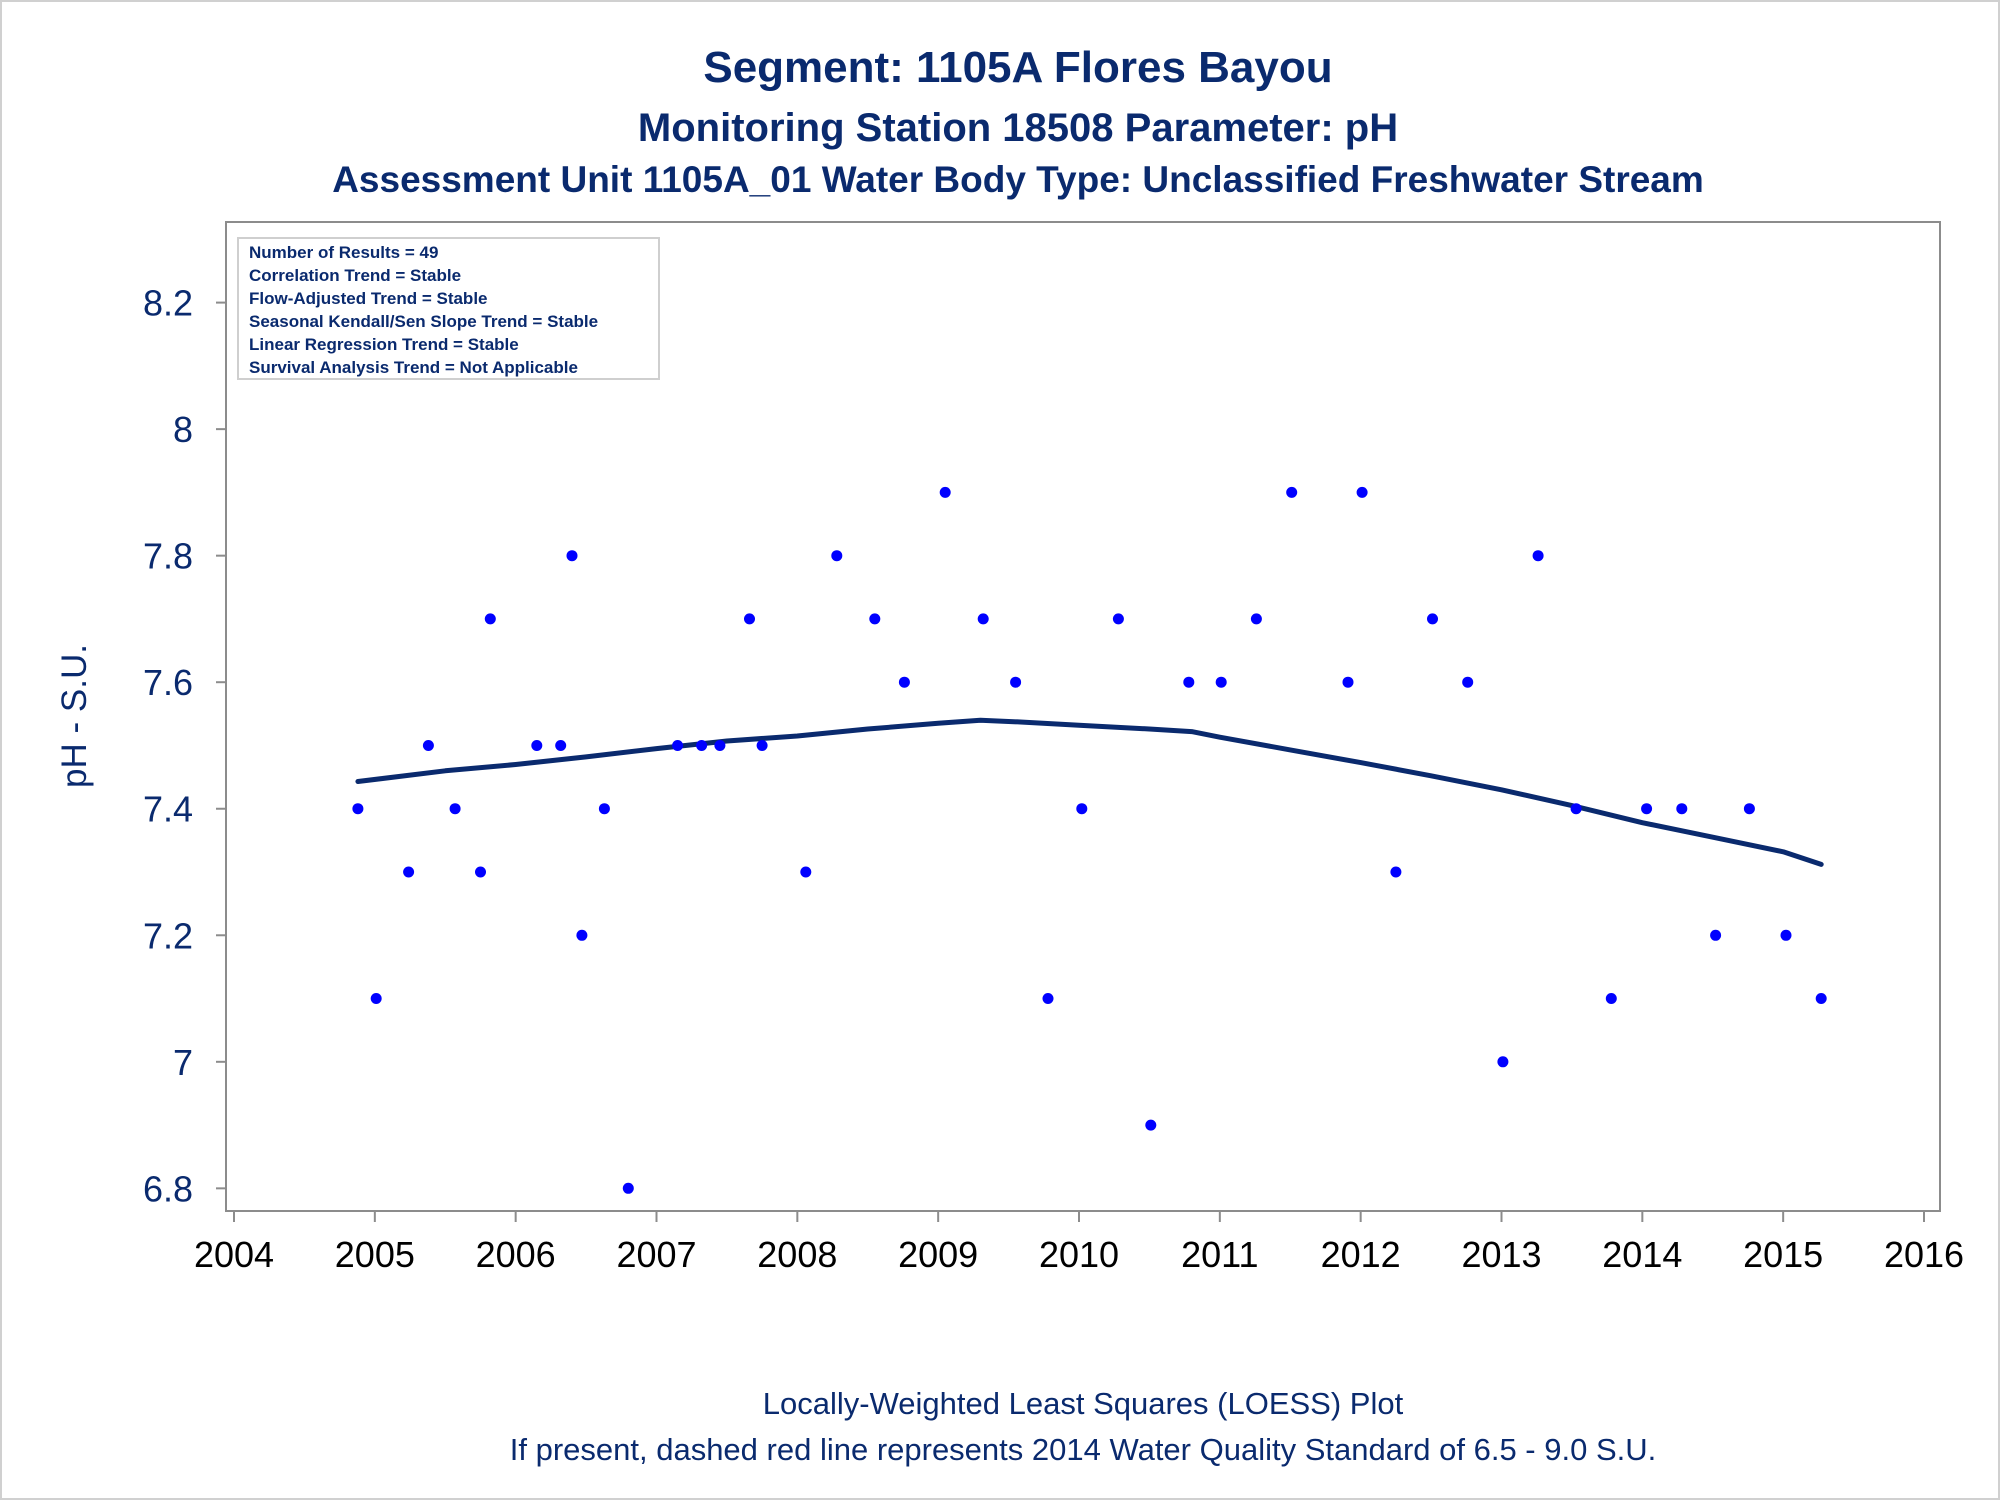  Describe the element at coordinates (938, 1254) in the screenshot. I see `x-tick-label: 2009` at that location.